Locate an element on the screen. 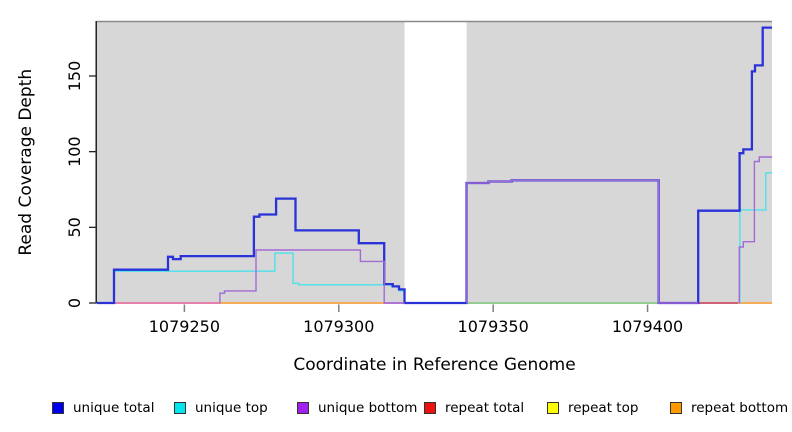 The width and height of the screenshot is (792, 432). series-line-unique-top is located at coordinates (259, 278).